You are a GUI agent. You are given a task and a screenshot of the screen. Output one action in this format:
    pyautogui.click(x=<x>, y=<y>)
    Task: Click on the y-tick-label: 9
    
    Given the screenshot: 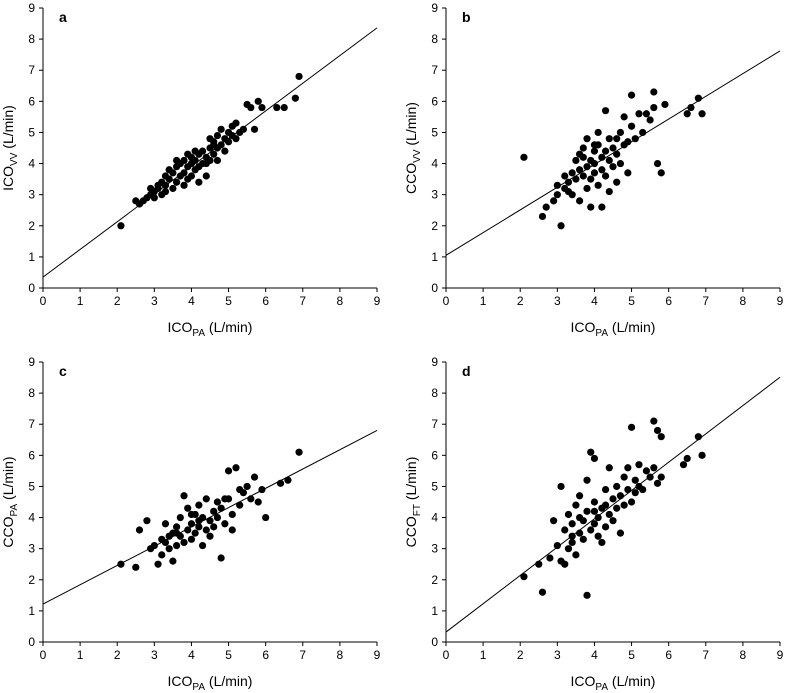 What is the action you would take?
    pyautogui.click(x=434, y=8)
    